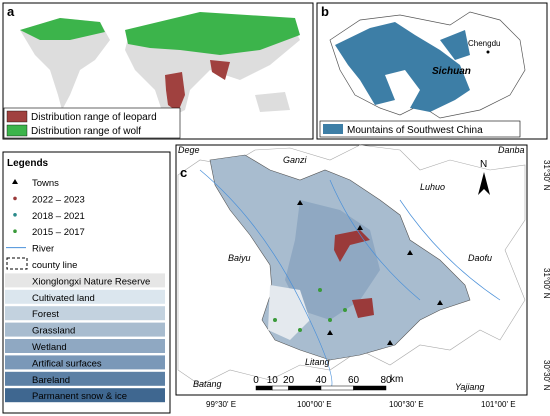  Describe the element at coordinates (207, 384) in the screenshot. I see `place-label: Batang` at that location.